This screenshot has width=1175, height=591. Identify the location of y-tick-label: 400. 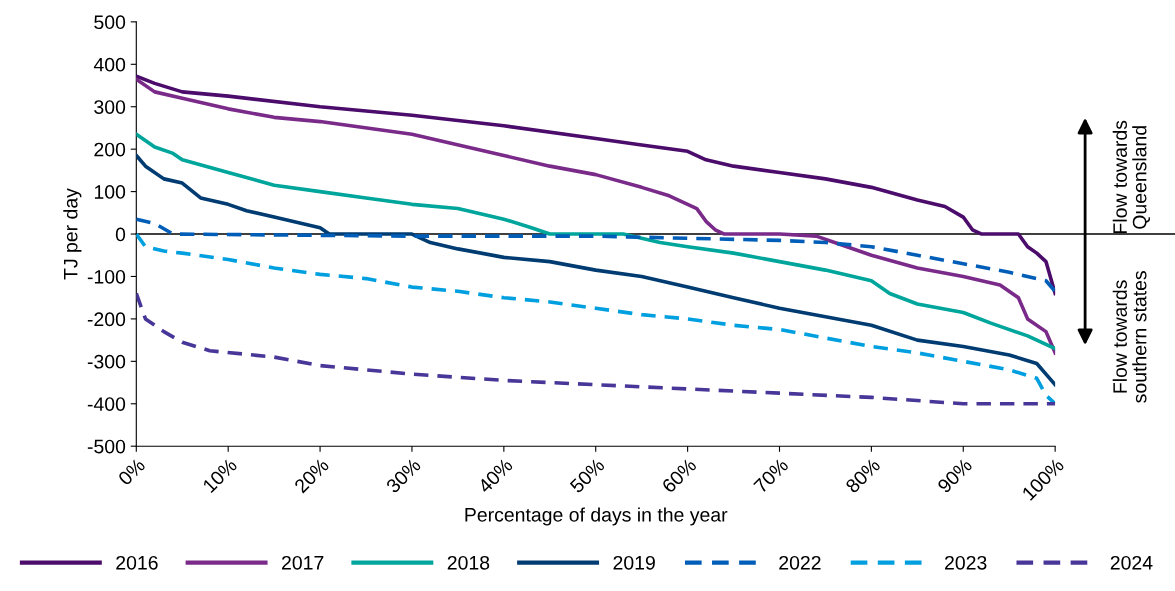
(109, 64).